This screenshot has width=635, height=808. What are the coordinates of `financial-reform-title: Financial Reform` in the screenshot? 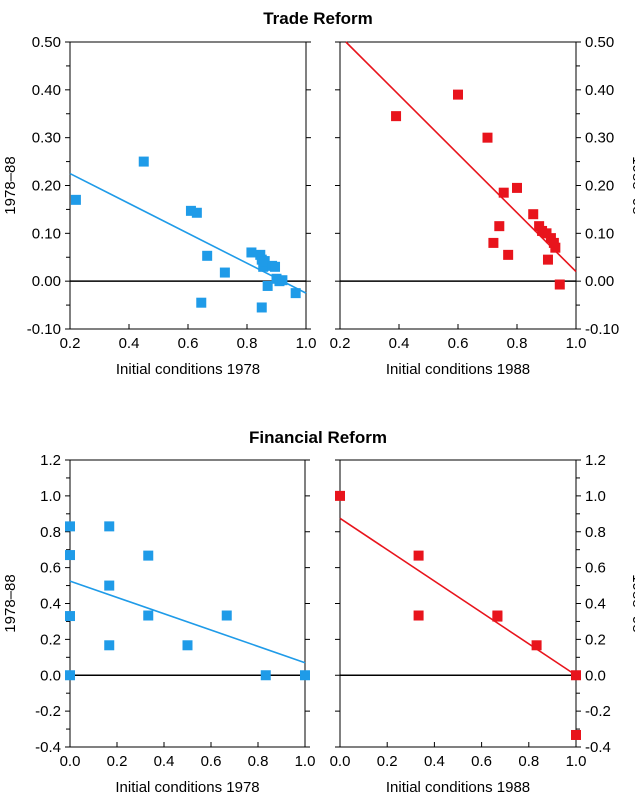 It's located at (318, 437).